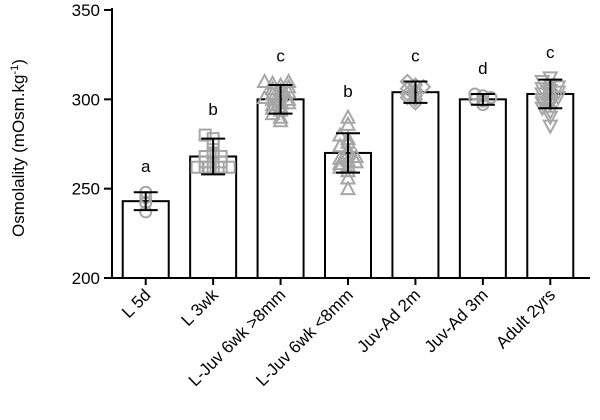  Describe the element at coordinates (86, 10) in the screenshot. I see `y-tick-label-3: 350` at that location.